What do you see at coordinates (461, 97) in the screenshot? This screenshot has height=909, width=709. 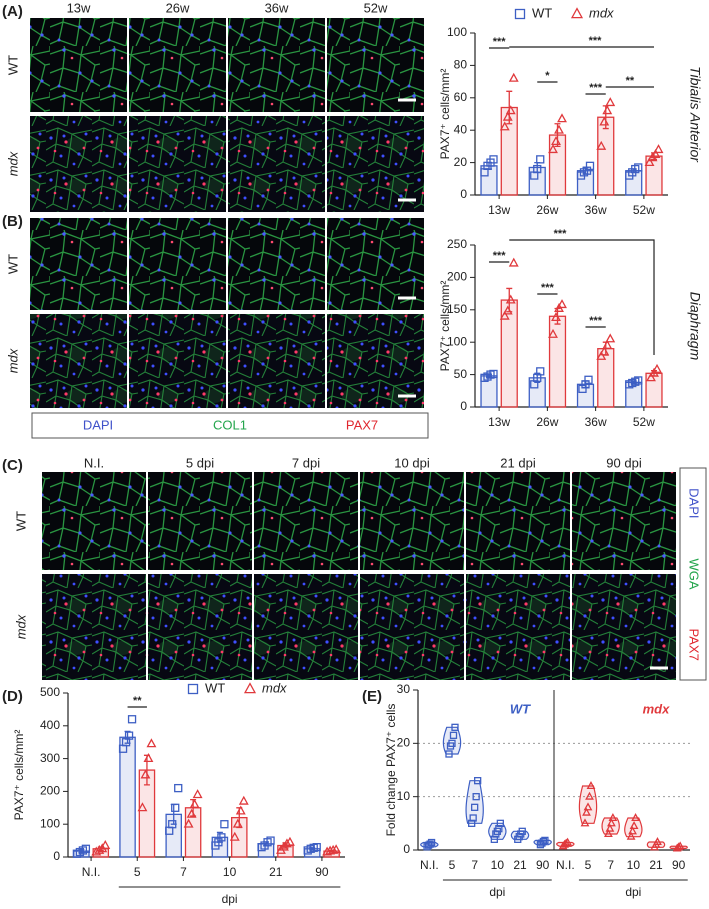 I see `y-tick-label: 60` at bounding box center [461, 97].